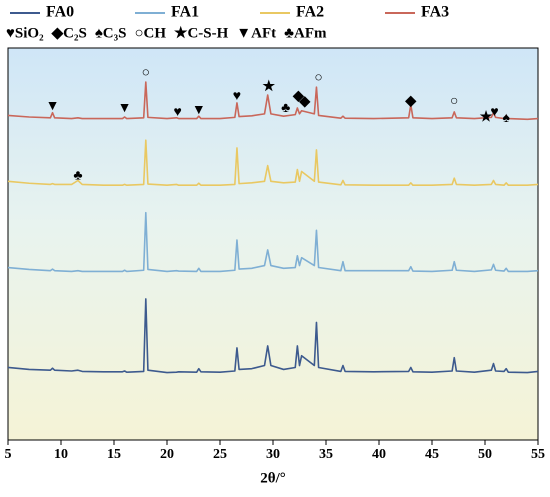  What do you see at coordinates (326, 454) in the screenshot?
I see `x-tick-label: 35` at bounding box center [326, 454].